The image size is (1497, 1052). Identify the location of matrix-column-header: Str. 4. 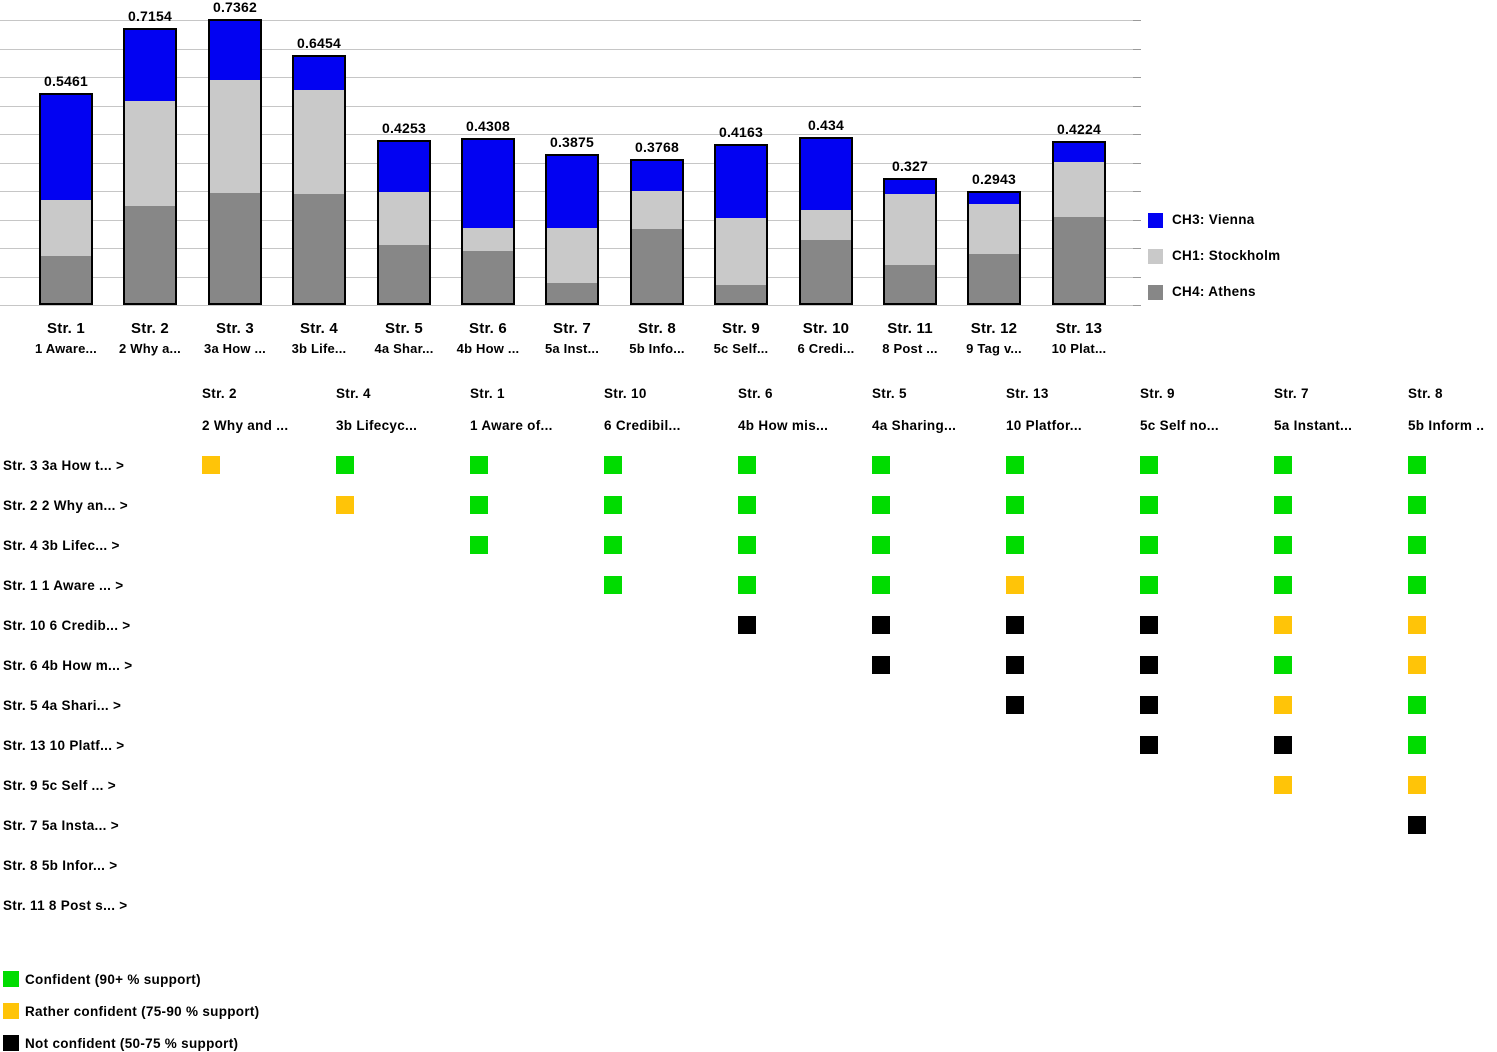
(353, 393).